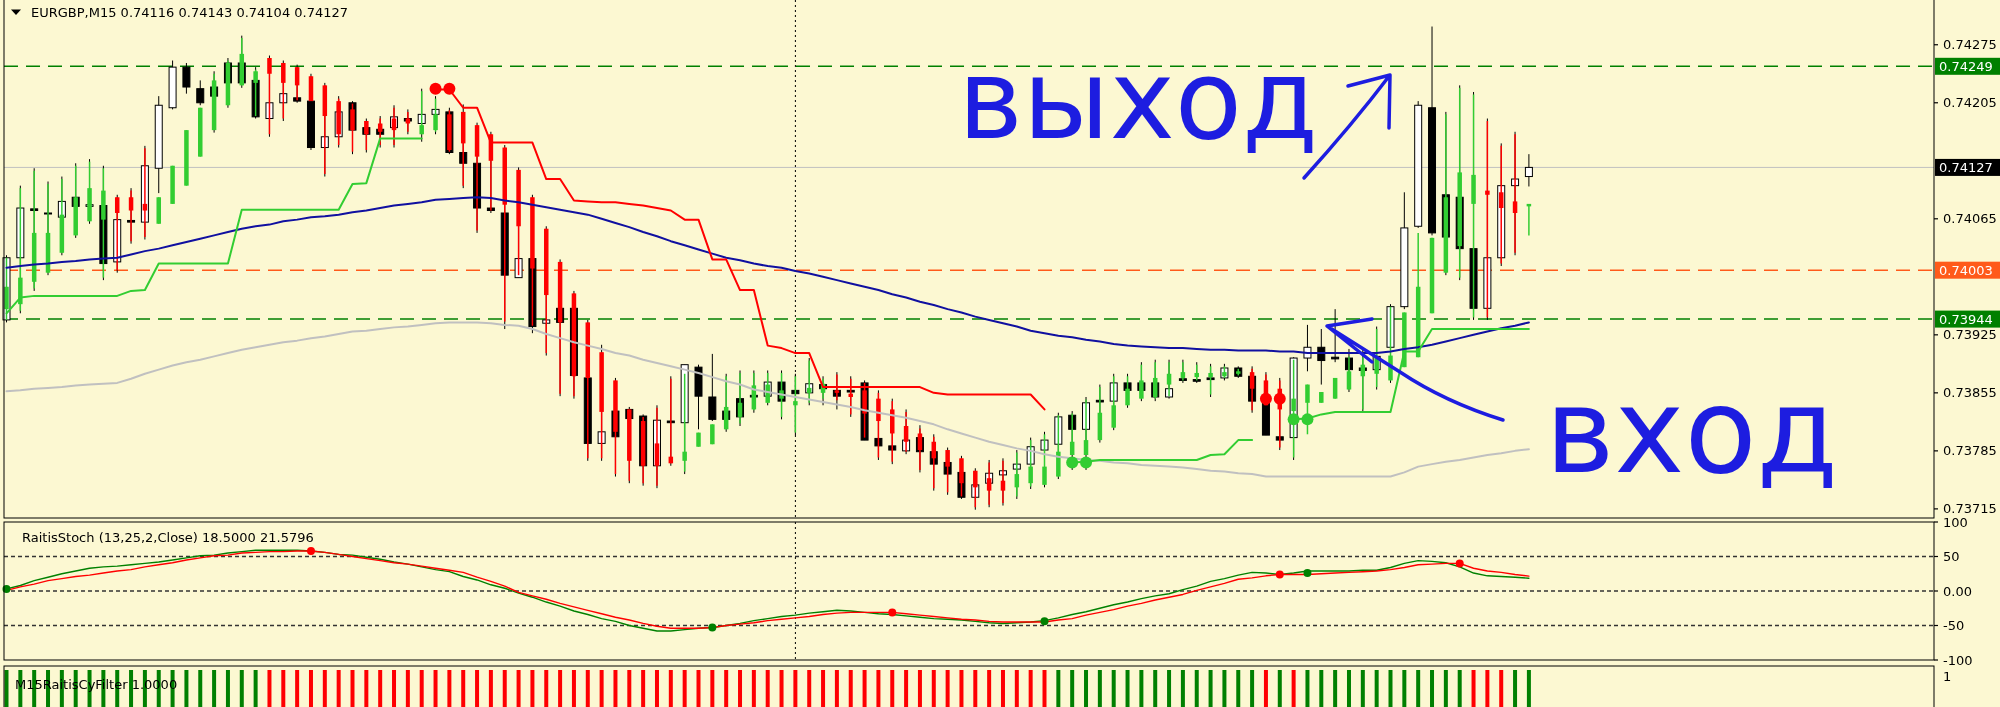  Describe the element at coordinates (1970, 509) in the screenshot. I see `y-tick-label: 0.73715` at that location.